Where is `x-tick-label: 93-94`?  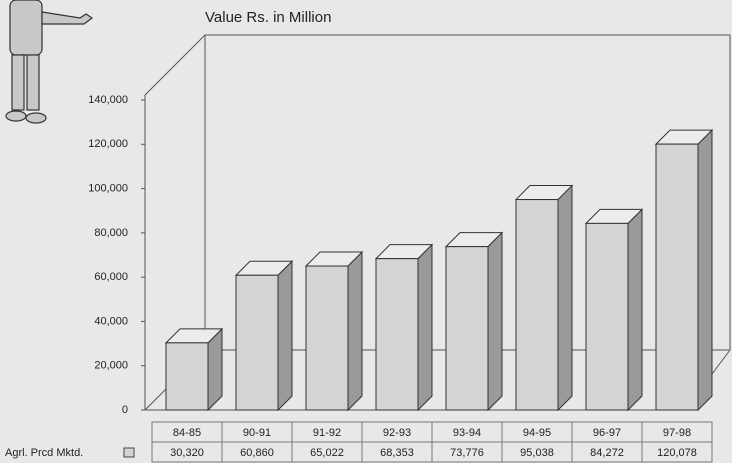 x-tick-label: 93-94 is located at coordinates (467, 433).